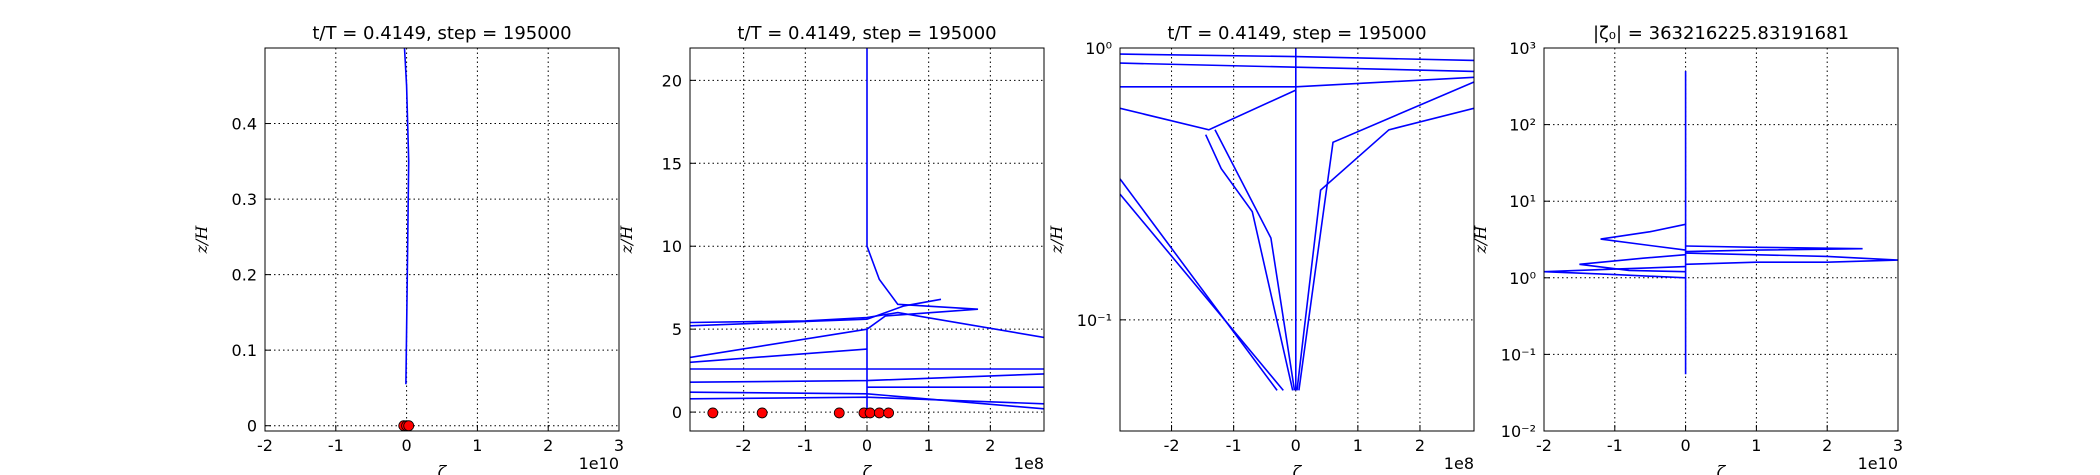  What do you see at coordinates (244, 199) in the screenshot?
I see `y-tick-label: 0.3` at bounding box center [244, 199].